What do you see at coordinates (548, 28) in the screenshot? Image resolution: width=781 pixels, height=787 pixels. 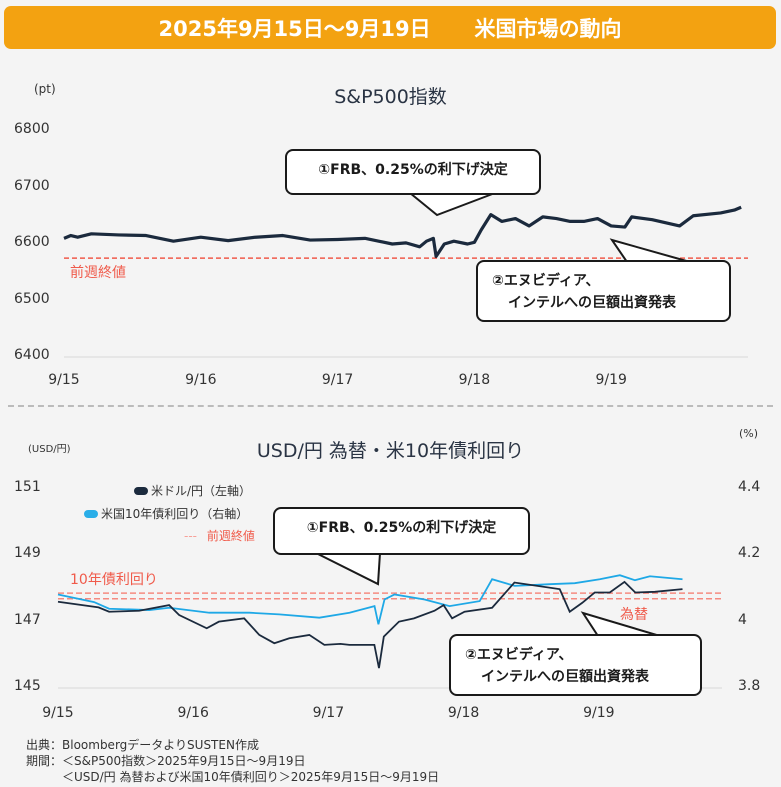 I see `header-title: 米国市場の動向` at bounding box center [548, 28].